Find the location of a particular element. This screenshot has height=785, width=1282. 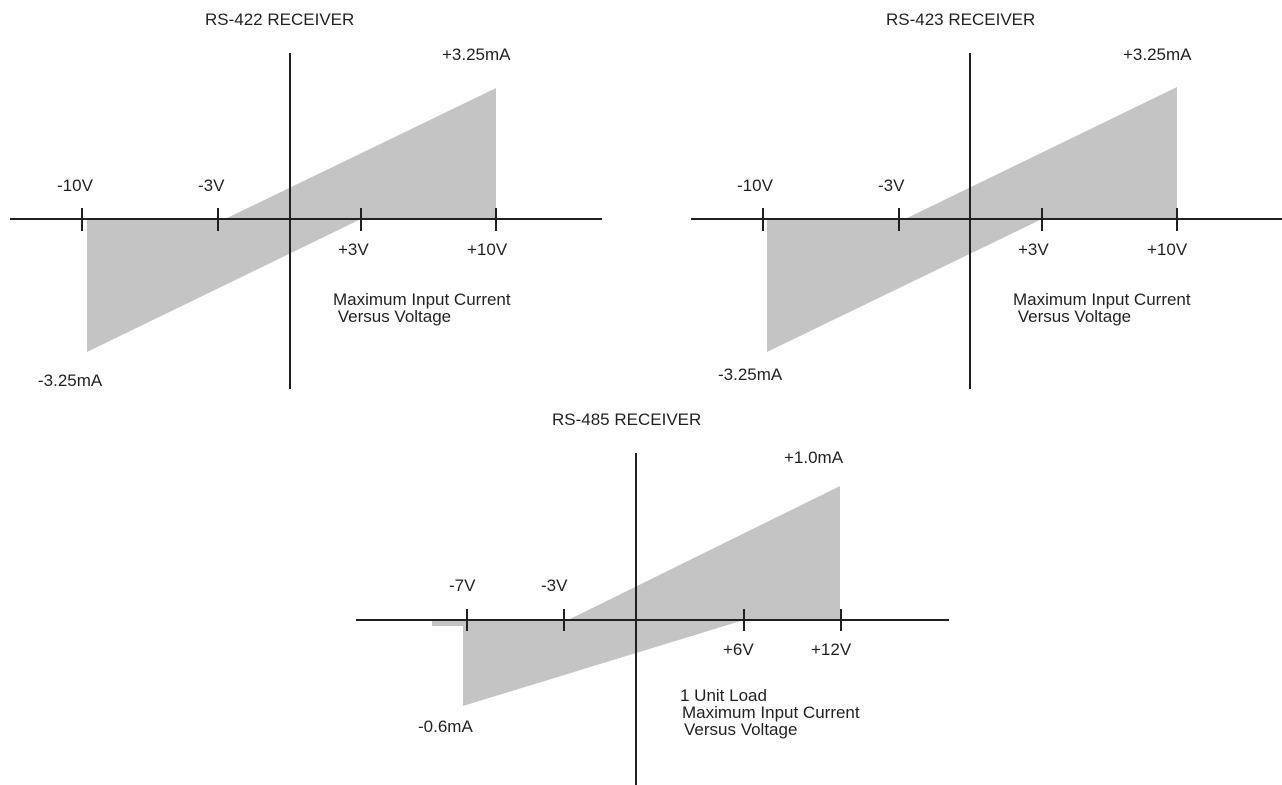

rs423-label-neg-threshold: -3V is located at coordinates (891, 185).